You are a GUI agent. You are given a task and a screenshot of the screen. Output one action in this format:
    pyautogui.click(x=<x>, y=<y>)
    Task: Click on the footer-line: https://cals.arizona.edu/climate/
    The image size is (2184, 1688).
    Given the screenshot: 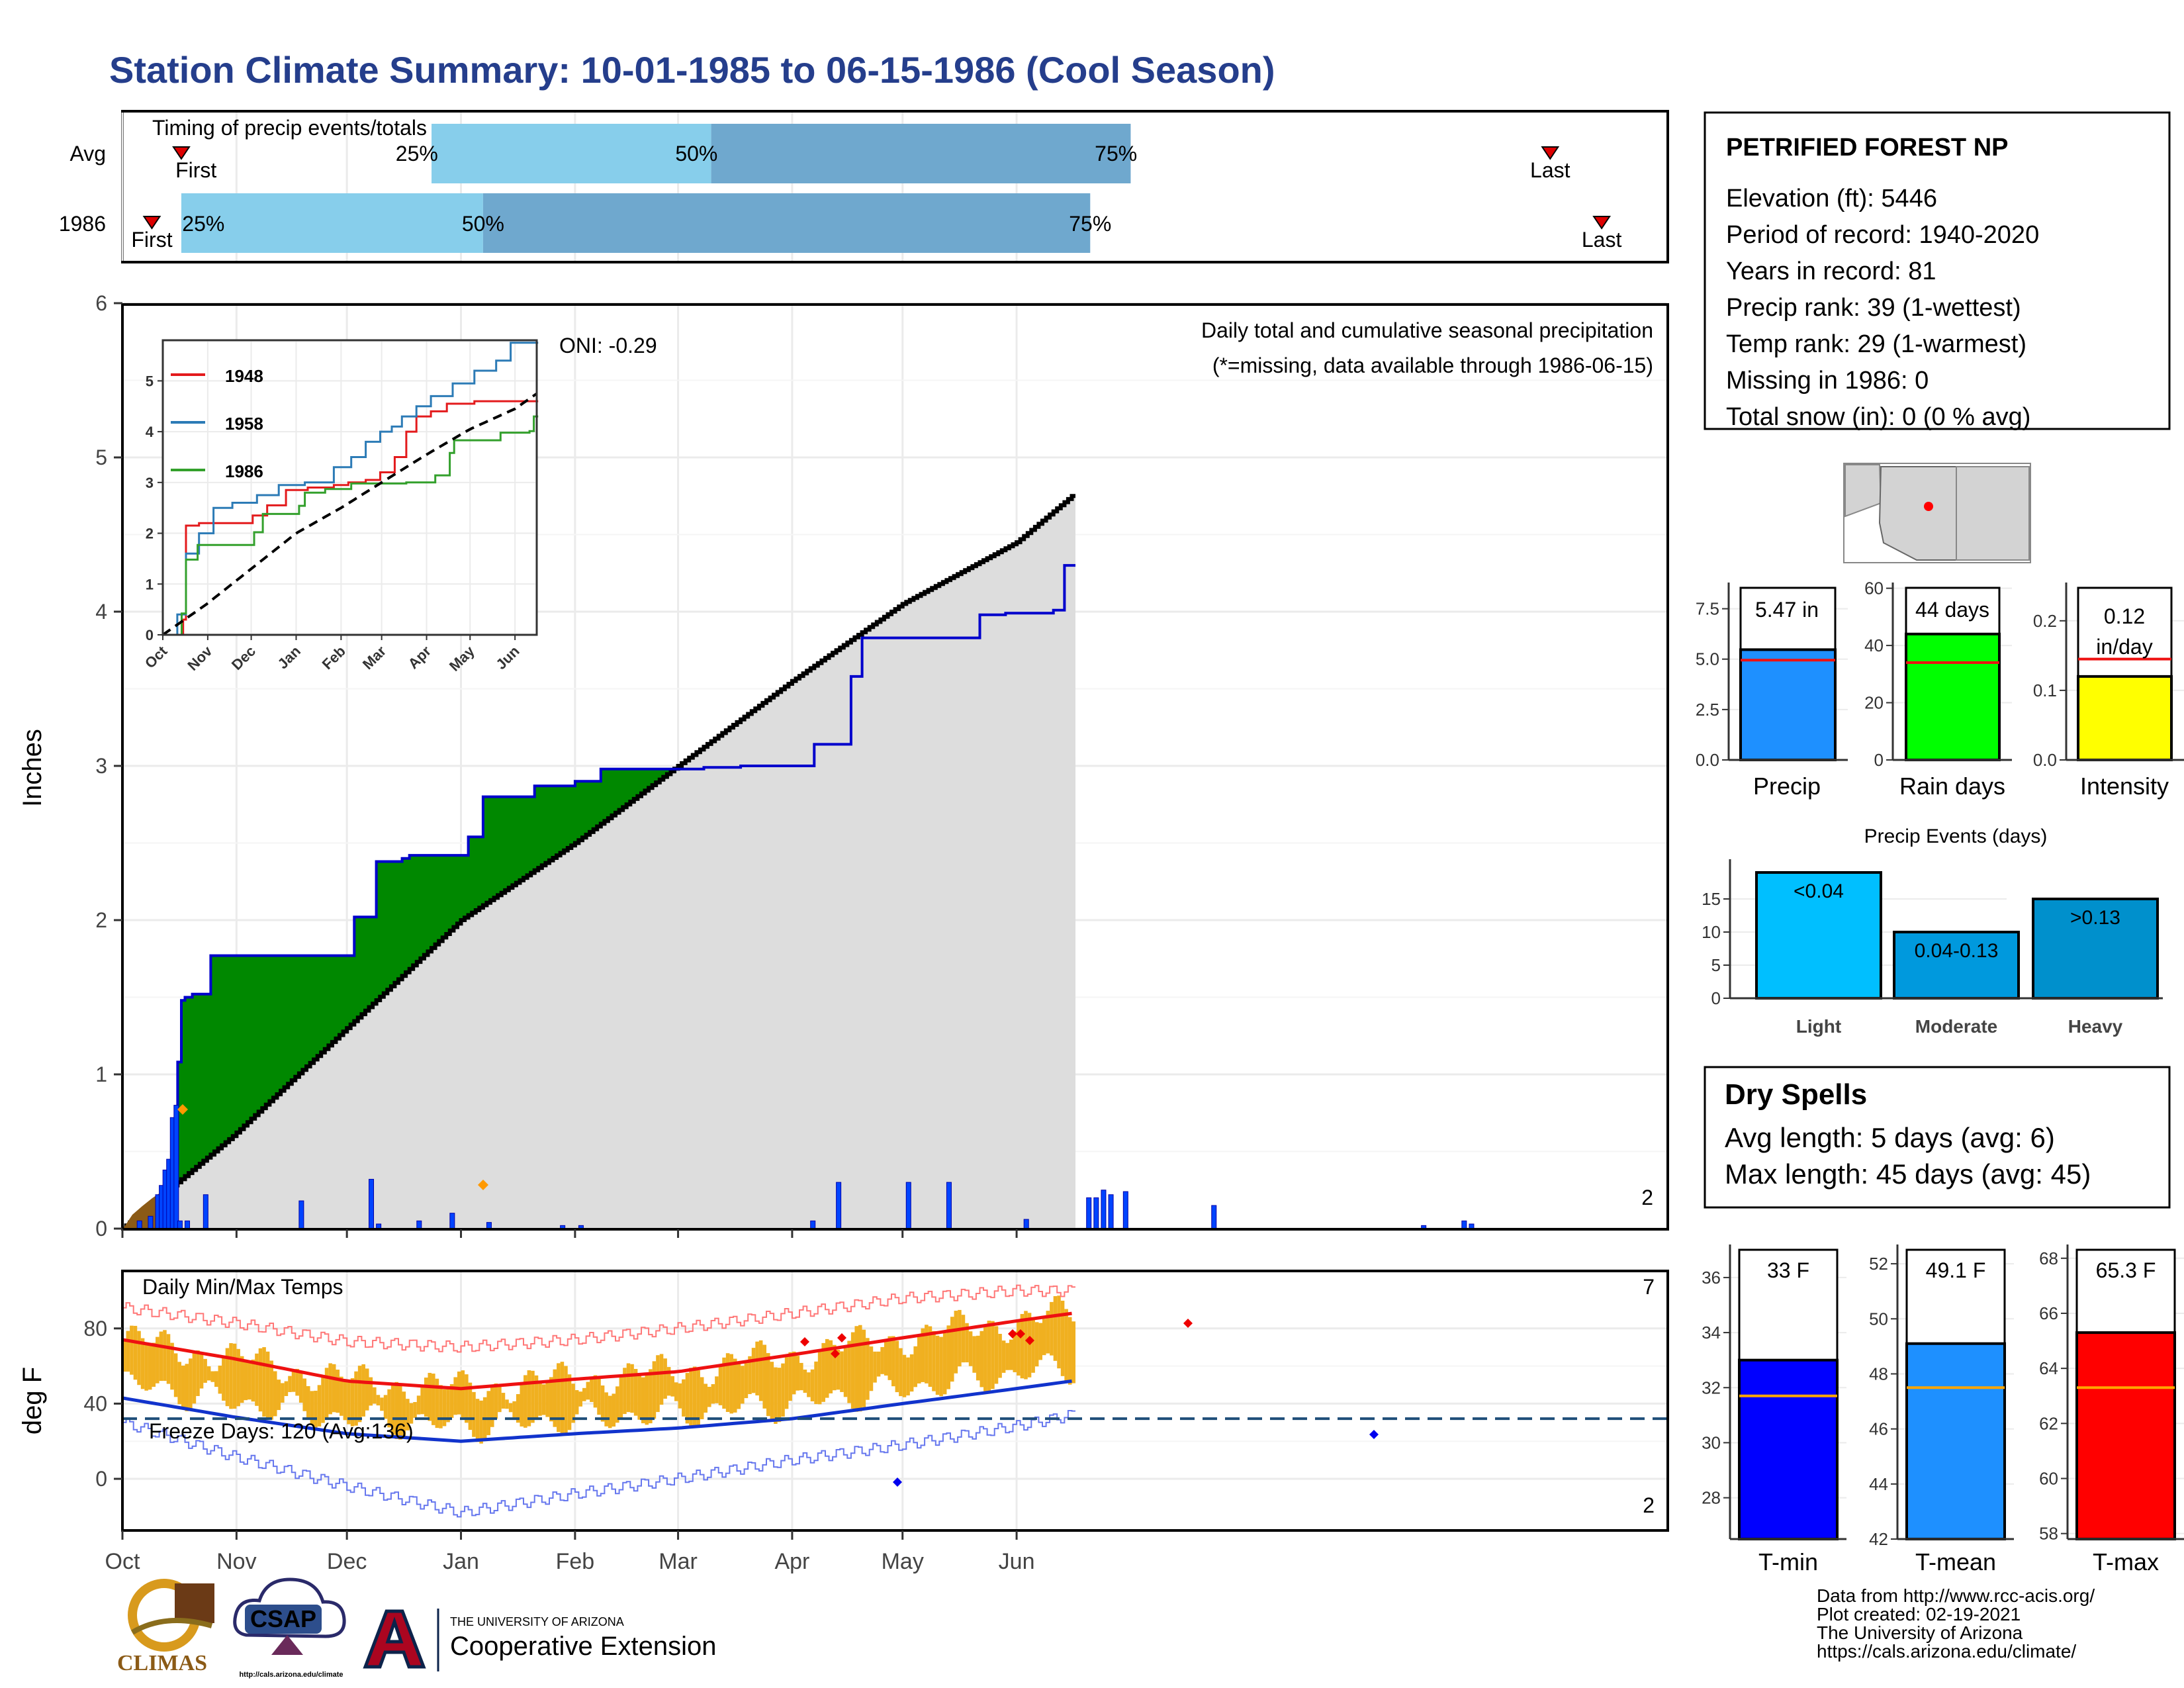 What is the action you would take?
    pyautogui.click(x=1946, y=1651)
    